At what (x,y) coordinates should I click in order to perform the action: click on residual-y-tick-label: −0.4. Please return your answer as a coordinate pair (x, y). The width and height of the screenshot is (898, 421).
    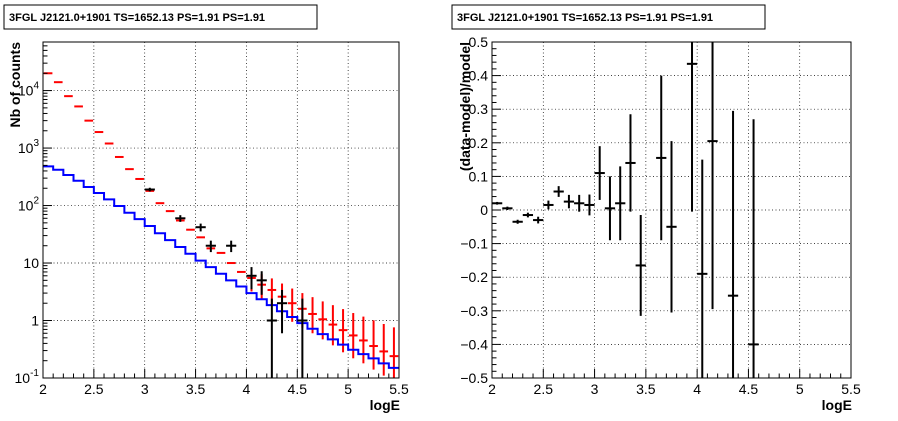
    Looking at the image, I should click on (474, 344).